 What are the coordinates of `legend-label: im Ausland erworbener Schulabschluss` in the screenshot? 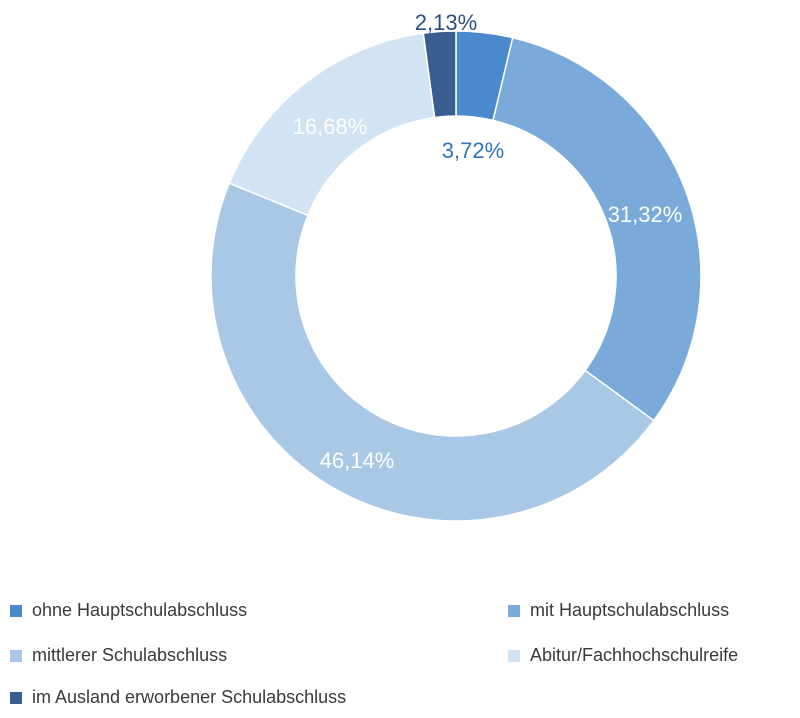 It's located at (189, 697).